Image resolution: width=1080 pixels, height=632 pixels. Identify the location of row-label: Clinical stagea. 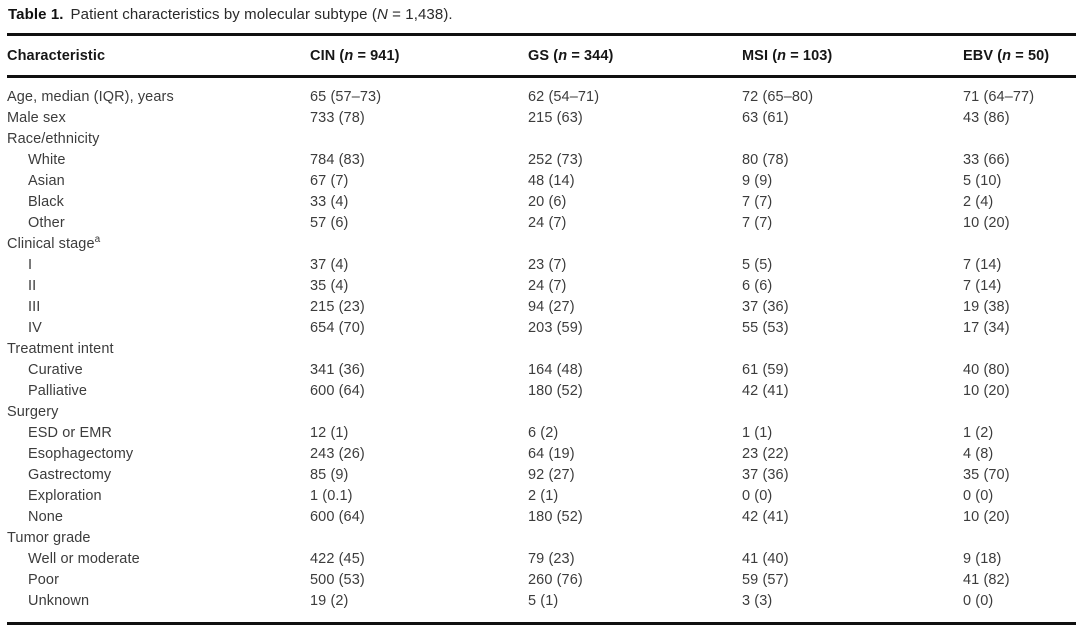
(54, 243).